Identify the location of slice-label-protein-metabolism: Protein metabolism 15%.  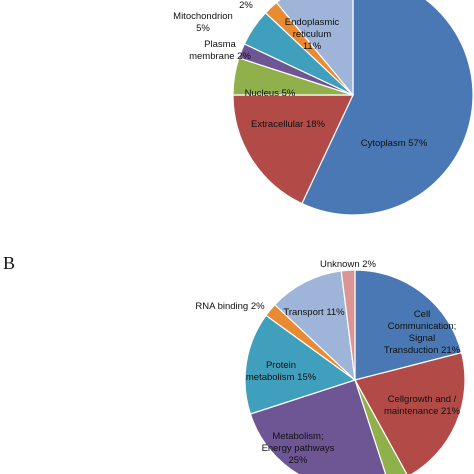
(281, 371).